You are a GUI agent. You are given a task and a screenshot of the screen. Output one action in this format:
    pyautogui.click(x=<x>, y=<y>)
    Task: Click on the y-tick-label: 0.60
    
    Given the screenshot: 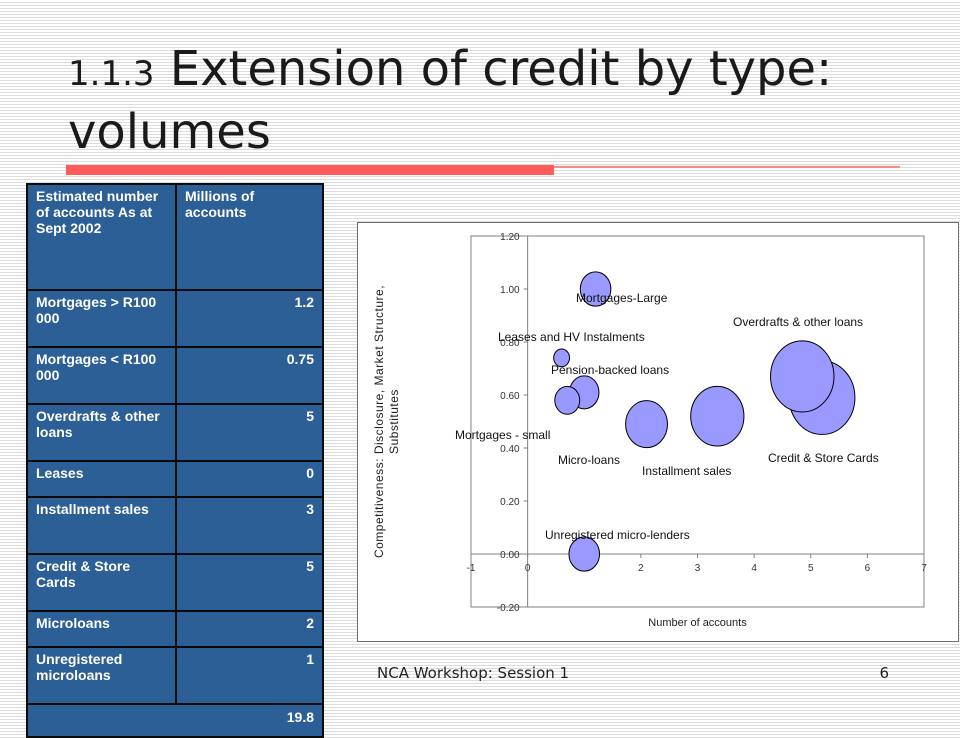 What is the action you would take?
    pyautogui.click(x=510, y=396)
    